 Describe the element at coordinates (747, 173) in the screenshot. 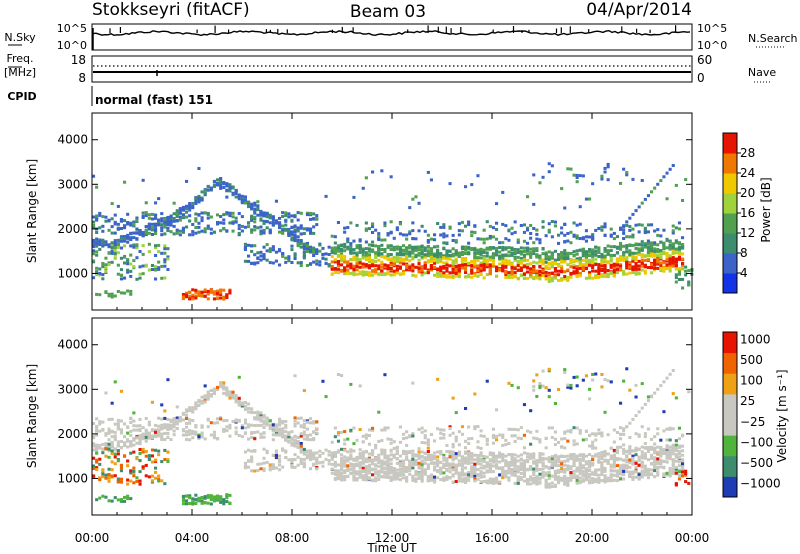

I see `colorbar-tick-label: 24` at that location.